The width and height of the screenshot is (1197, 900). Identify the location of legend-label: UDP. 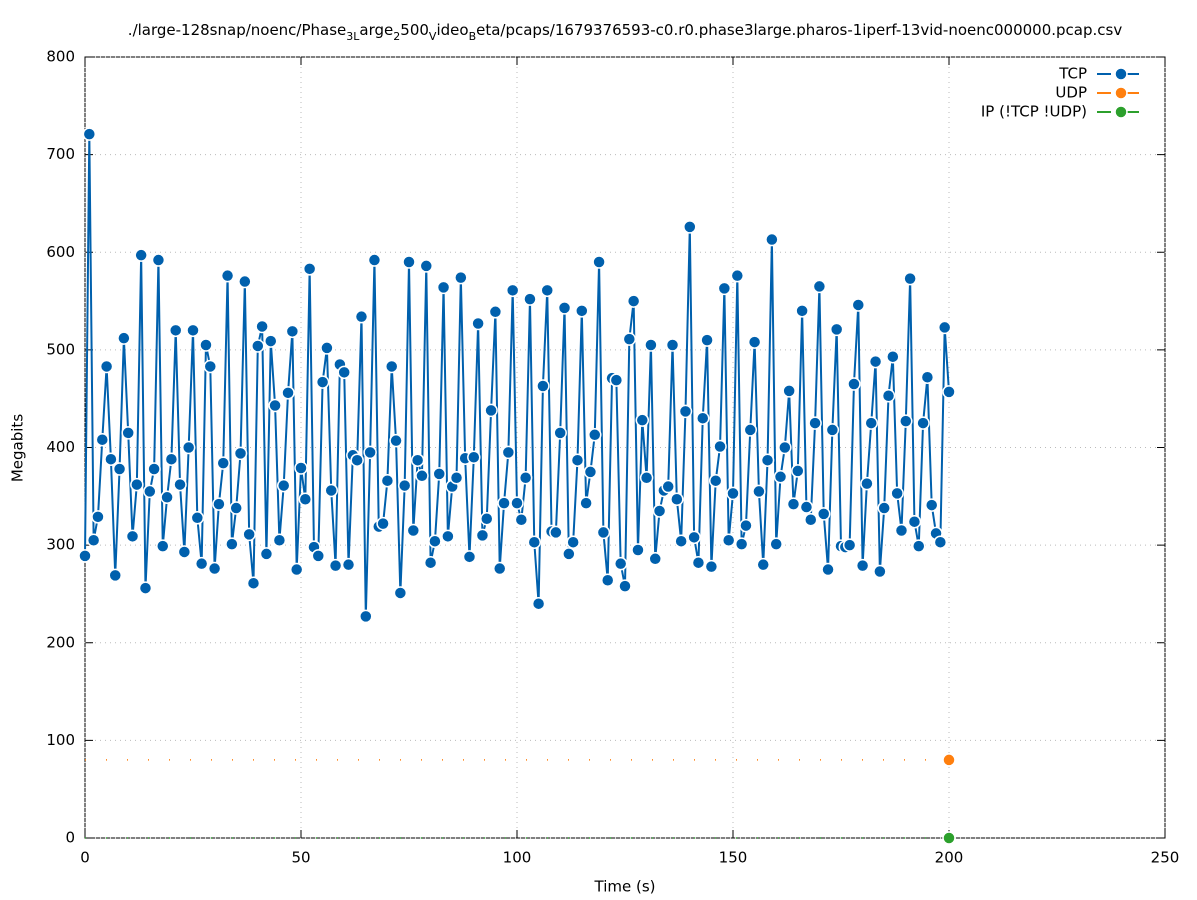
(1071, 93).